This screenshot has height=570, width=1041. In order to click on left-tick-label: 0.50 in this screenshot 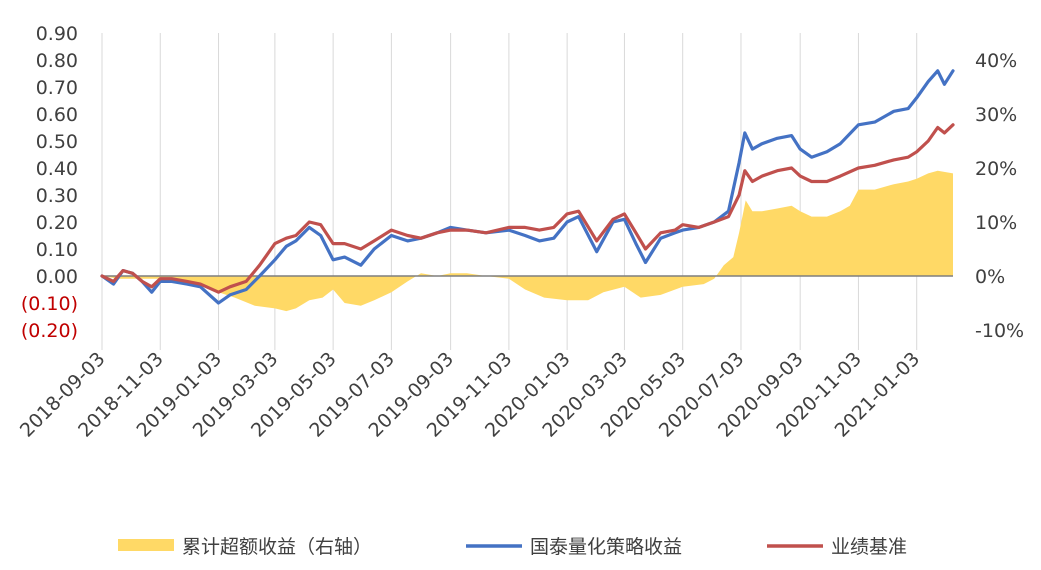, I will do `click(57, 142)`.